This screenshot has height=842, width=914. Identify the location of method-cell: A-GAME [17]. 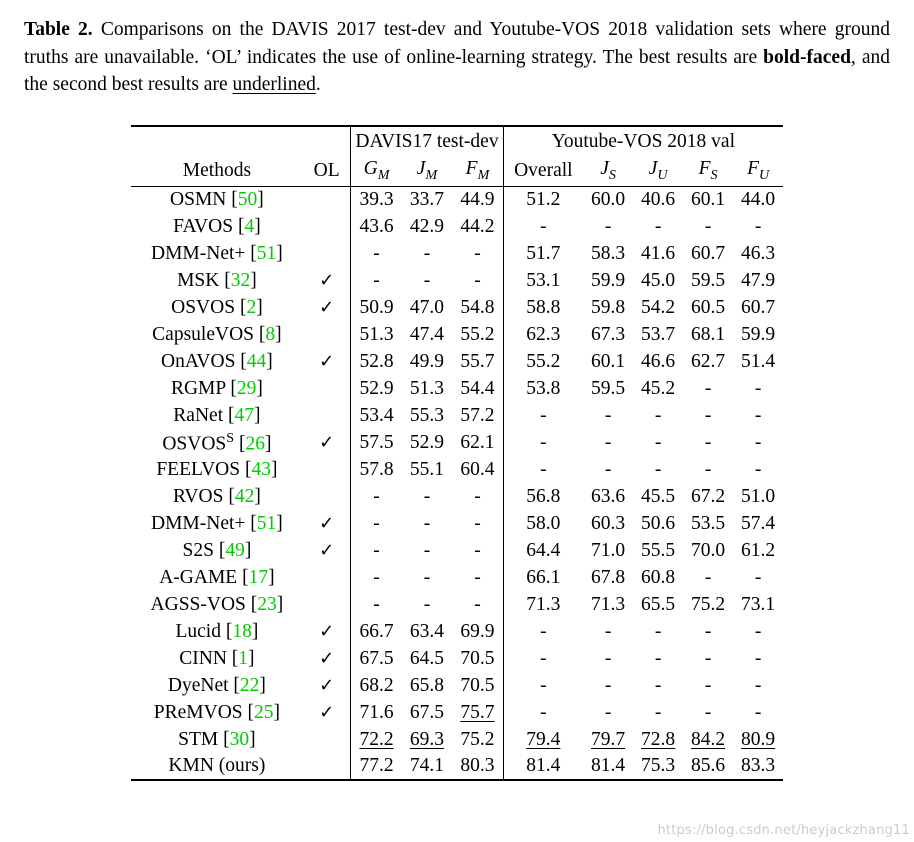
(217, 577).